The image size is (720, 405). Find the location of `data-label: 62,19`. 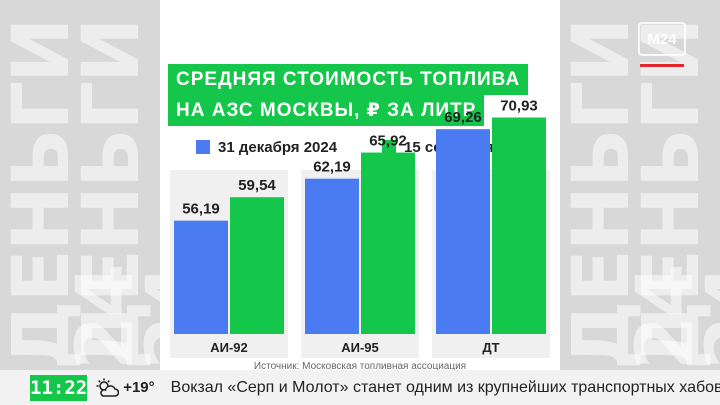

data-label: 62,19 is located at coordinates (332, 167).